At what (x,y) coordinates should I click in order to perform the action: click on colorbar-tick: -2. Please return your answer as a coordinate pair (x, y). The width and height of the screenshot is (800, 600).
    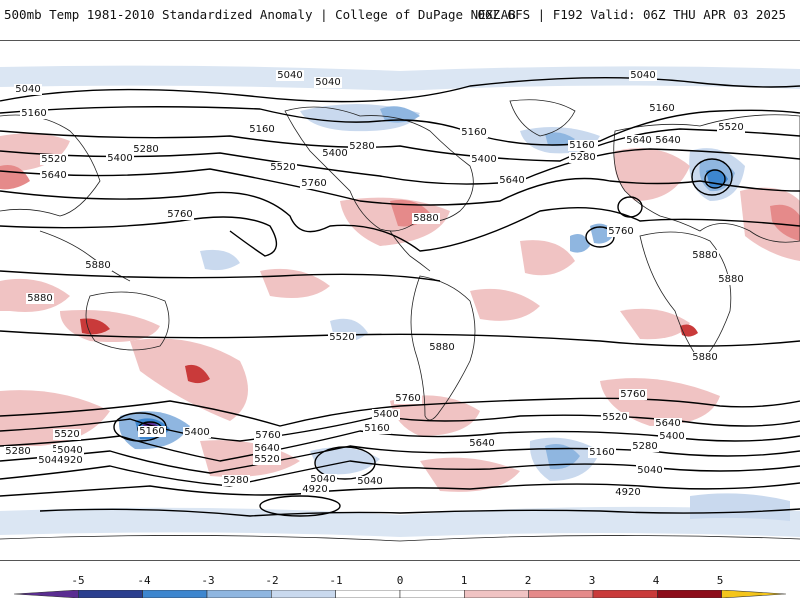
    Looking at the image, I should click on (272, 580).